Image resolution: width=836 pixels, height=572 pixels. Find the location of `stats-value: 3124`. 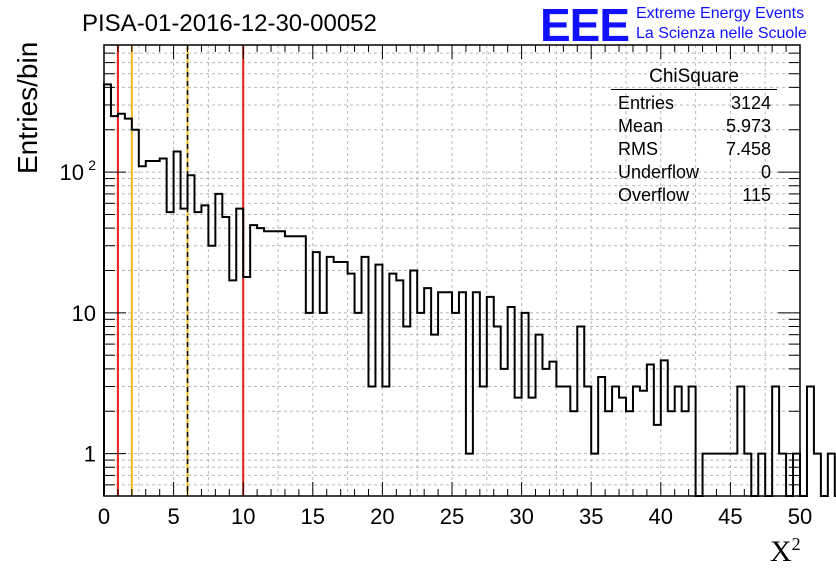

stats-value: 3124 is located at coordinates (750, 103).